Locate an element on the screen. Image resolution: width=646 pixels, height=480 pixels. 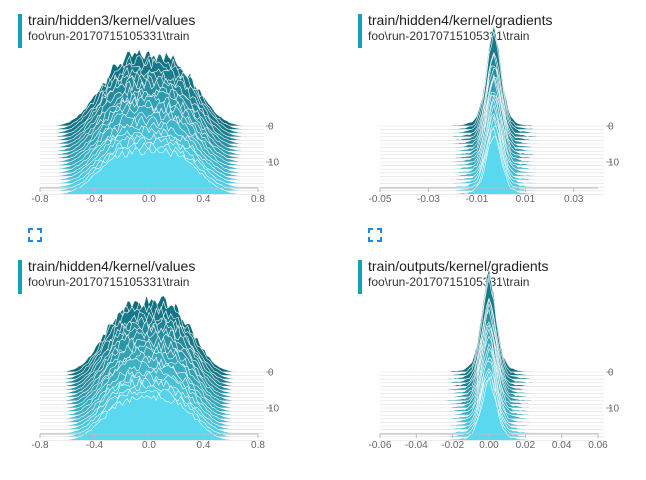
card-title: train/hidden3/kernel/values is located at coordinates (112, 20).